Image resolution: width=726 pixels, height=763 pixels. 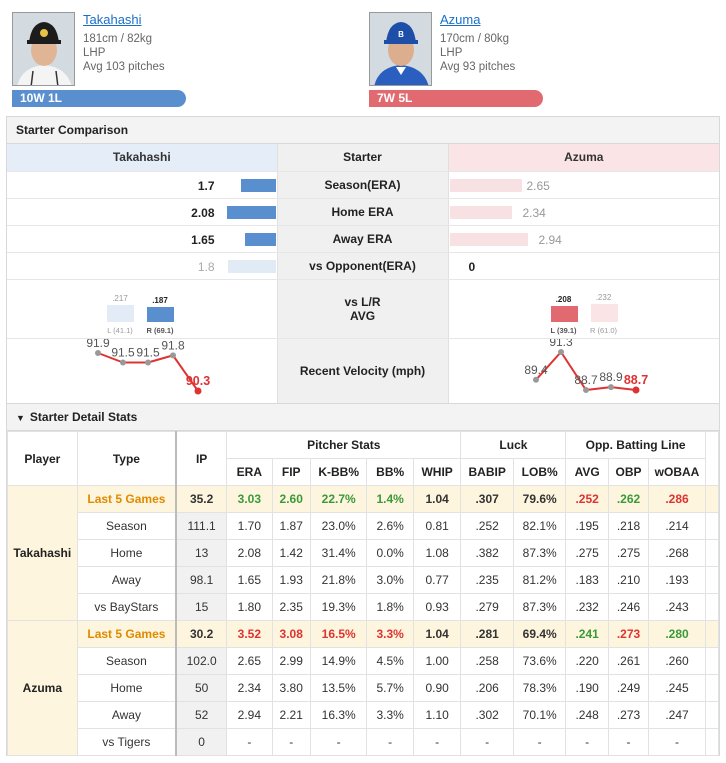 I want to click on header-whip: WHIP, so click(x=437, y=472).